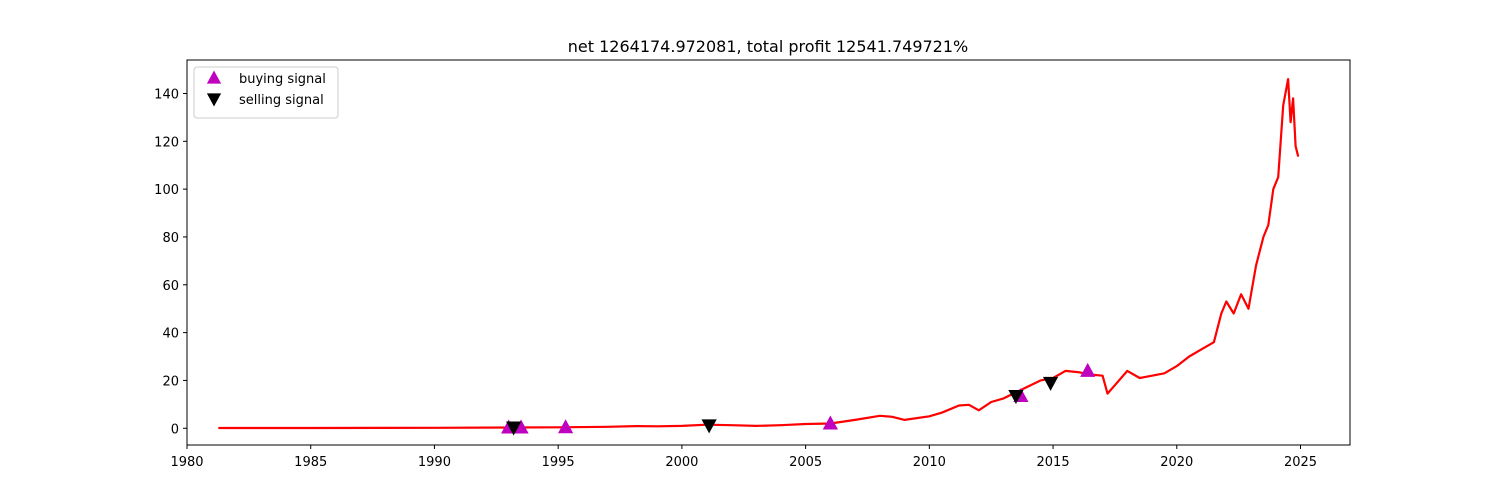  What do you see at coordinates (281, 100) in the screenshot?
I see `legend-sell-label: selling signal` at bounding box center [281, 100].